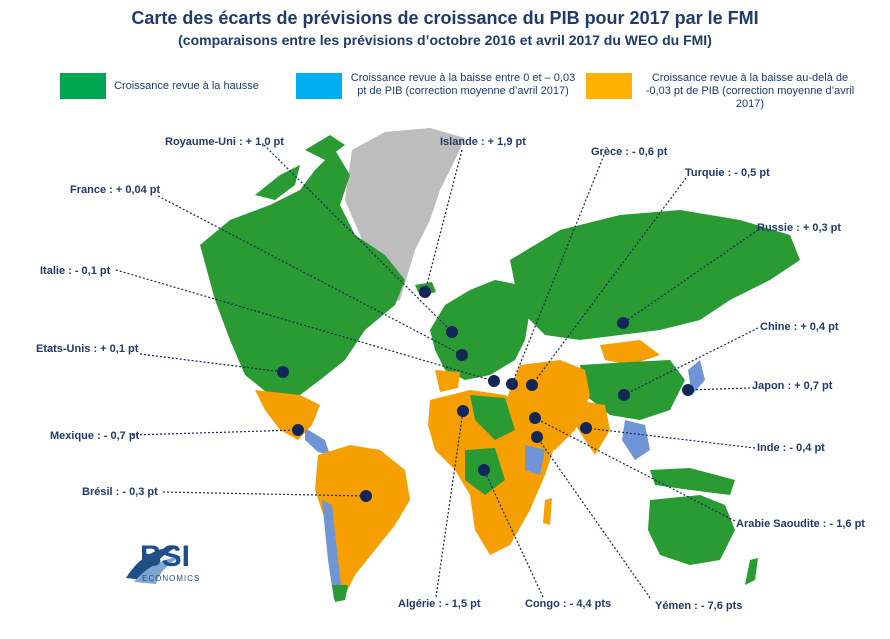 This screenshot has width=890, height=639. I want to click on leader-algerie, so click(449, 504).